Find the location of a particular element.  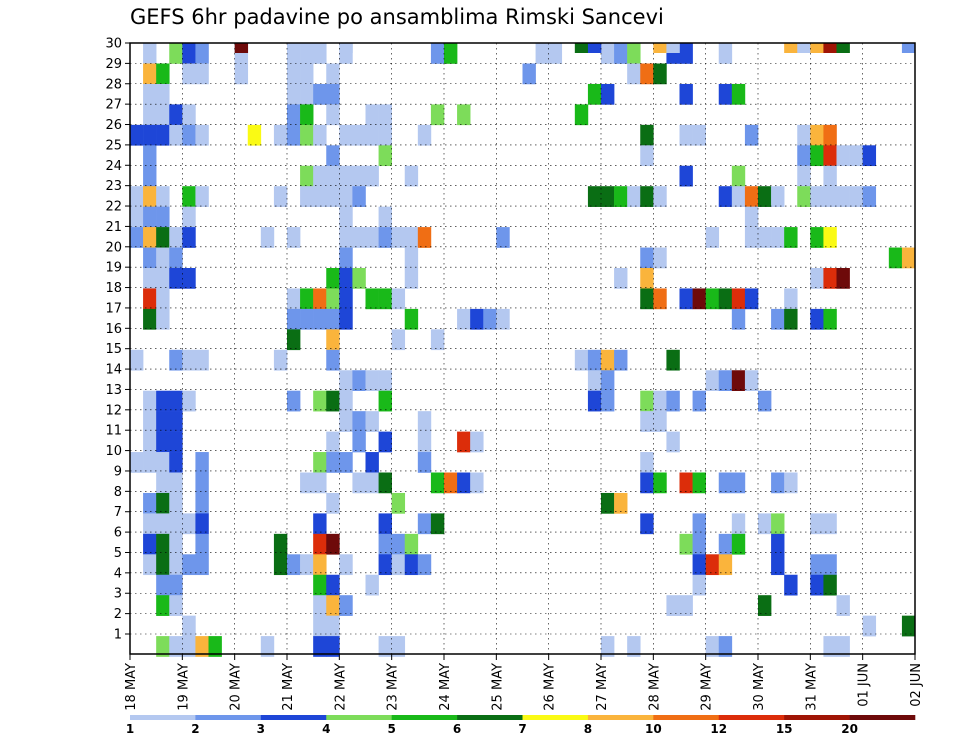

y-tick-label: 2 is located at coordinates (118, 614).